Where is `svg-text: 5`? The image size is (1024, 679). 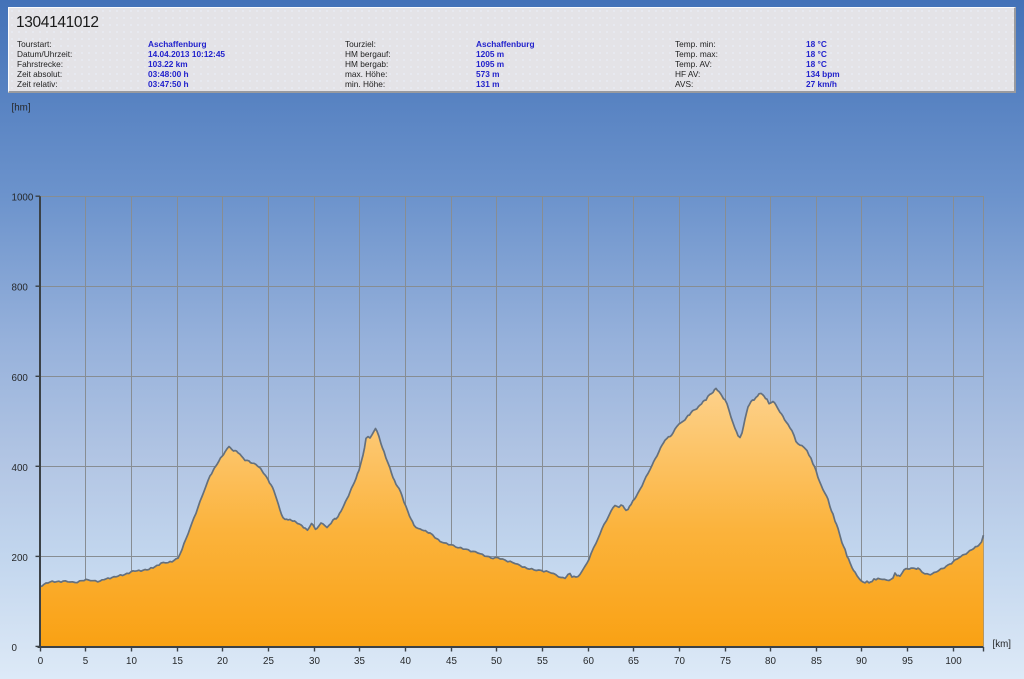 svg-text: 5 is located at coordinates (86, 661).